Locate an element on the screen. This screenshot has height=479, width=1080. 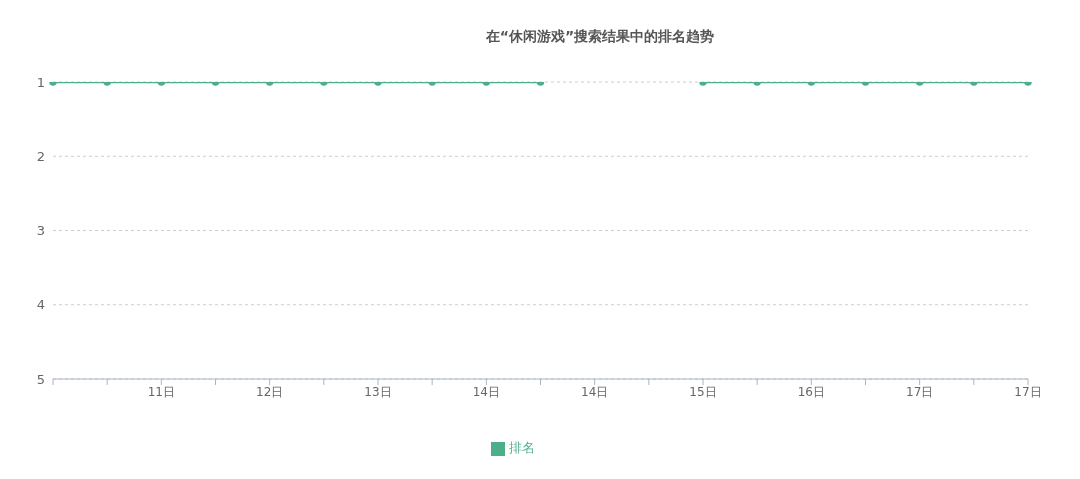
y-tick-label: 2 is located at coordinates (40, 156).